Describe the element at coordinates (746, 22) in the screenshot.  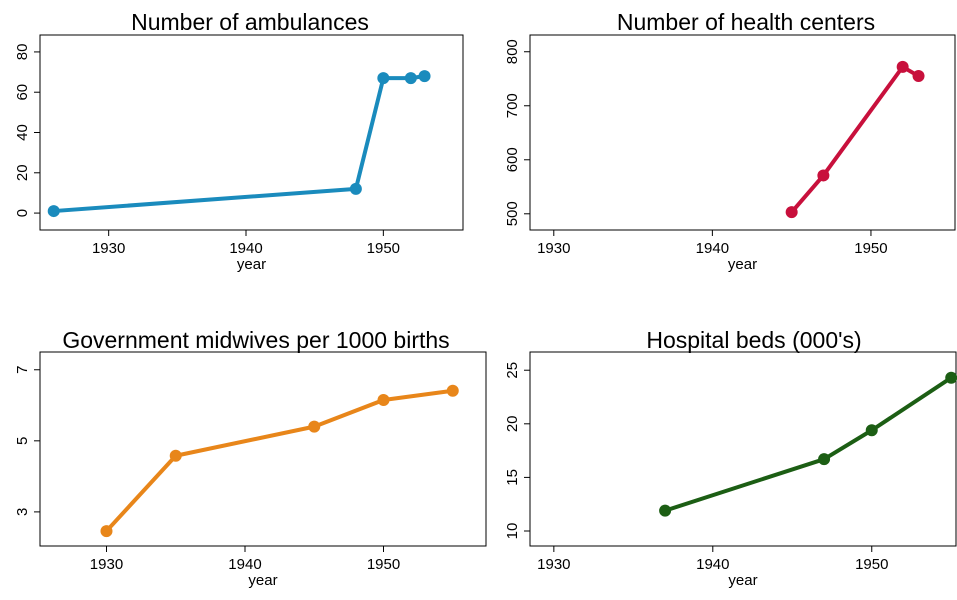
I see `panel-title: Number of health centers` at that location.